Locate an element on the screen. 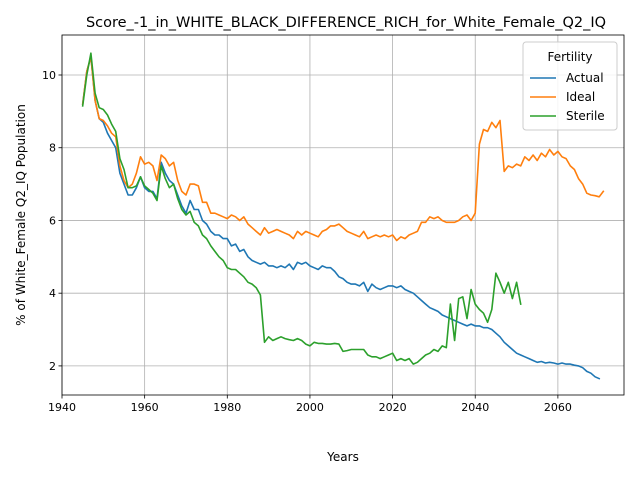 This screenshot has height=480, width=640. x-tick-label: 2000 is located at coordinates (310, 407).